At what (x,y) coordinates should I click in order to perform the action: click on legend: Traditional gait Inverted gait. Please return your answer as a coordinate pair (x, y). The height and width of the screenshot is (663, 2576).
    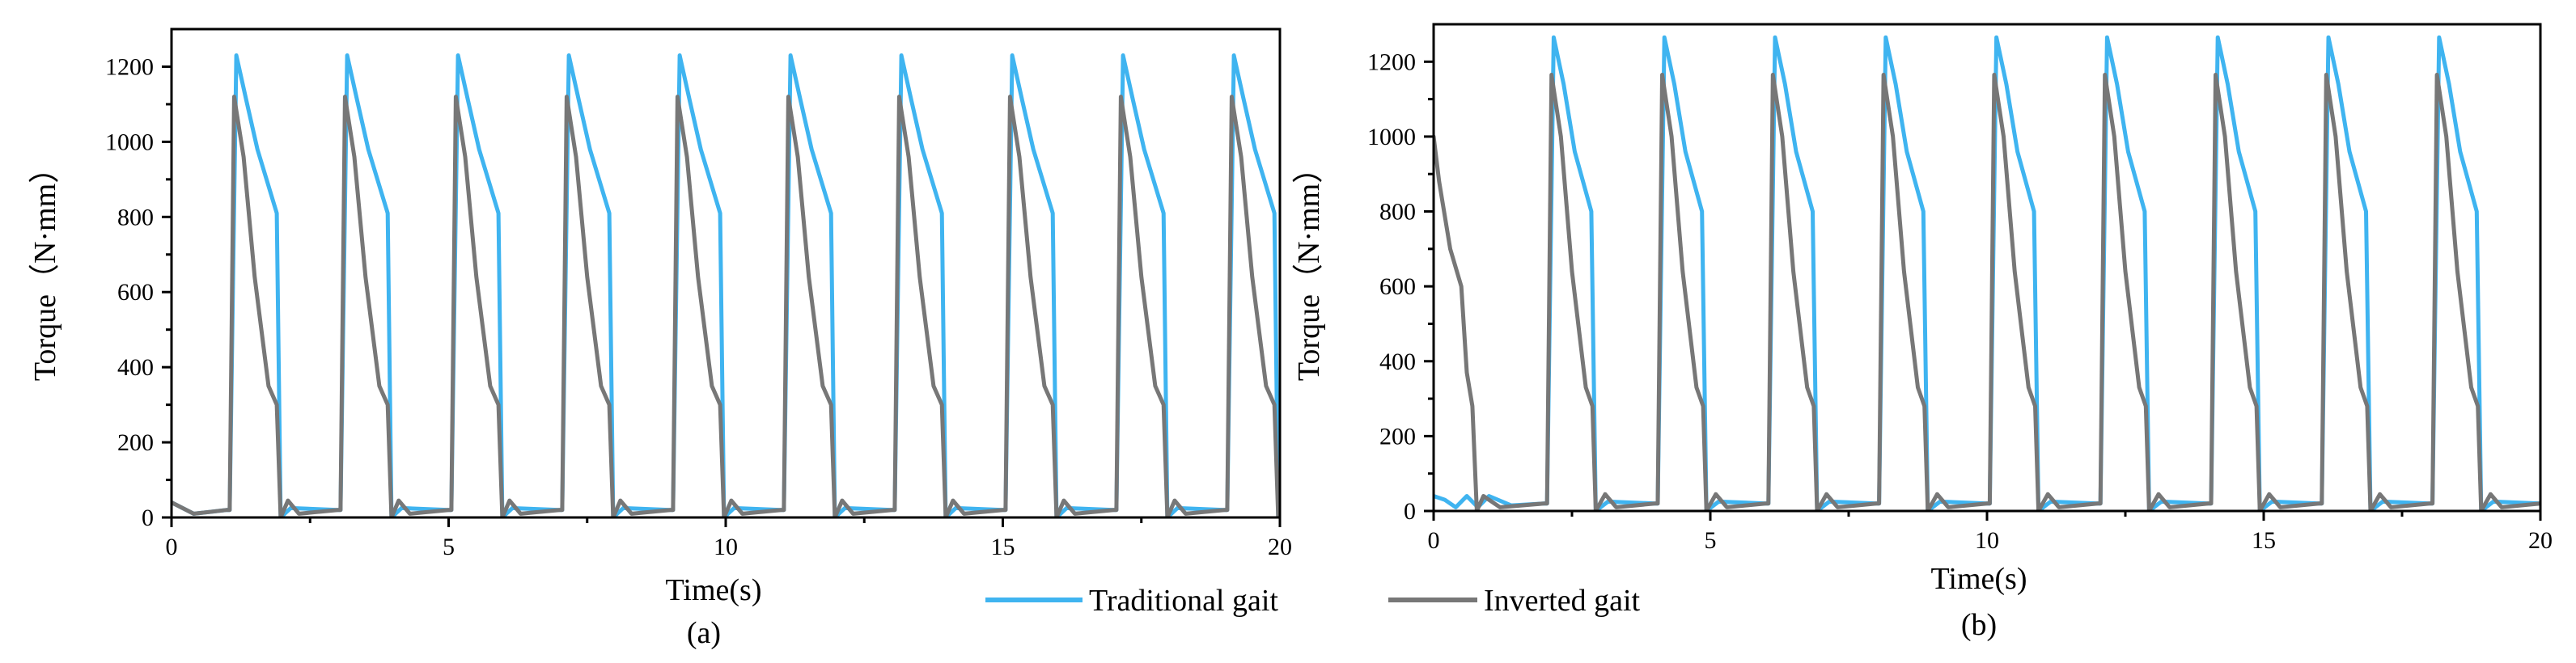
    Looking at the image, I should click on (1313, 601).